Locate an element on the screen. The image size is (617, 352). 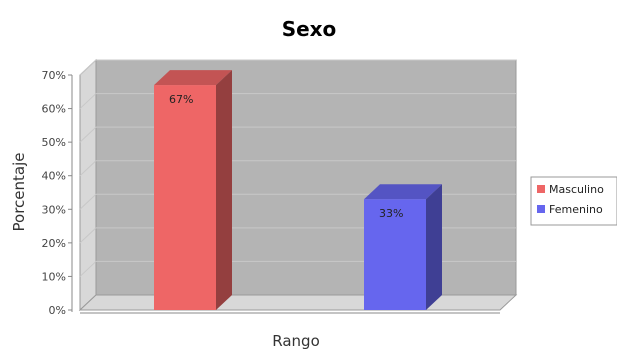
plot-floor is located at coordinates (298, 302).